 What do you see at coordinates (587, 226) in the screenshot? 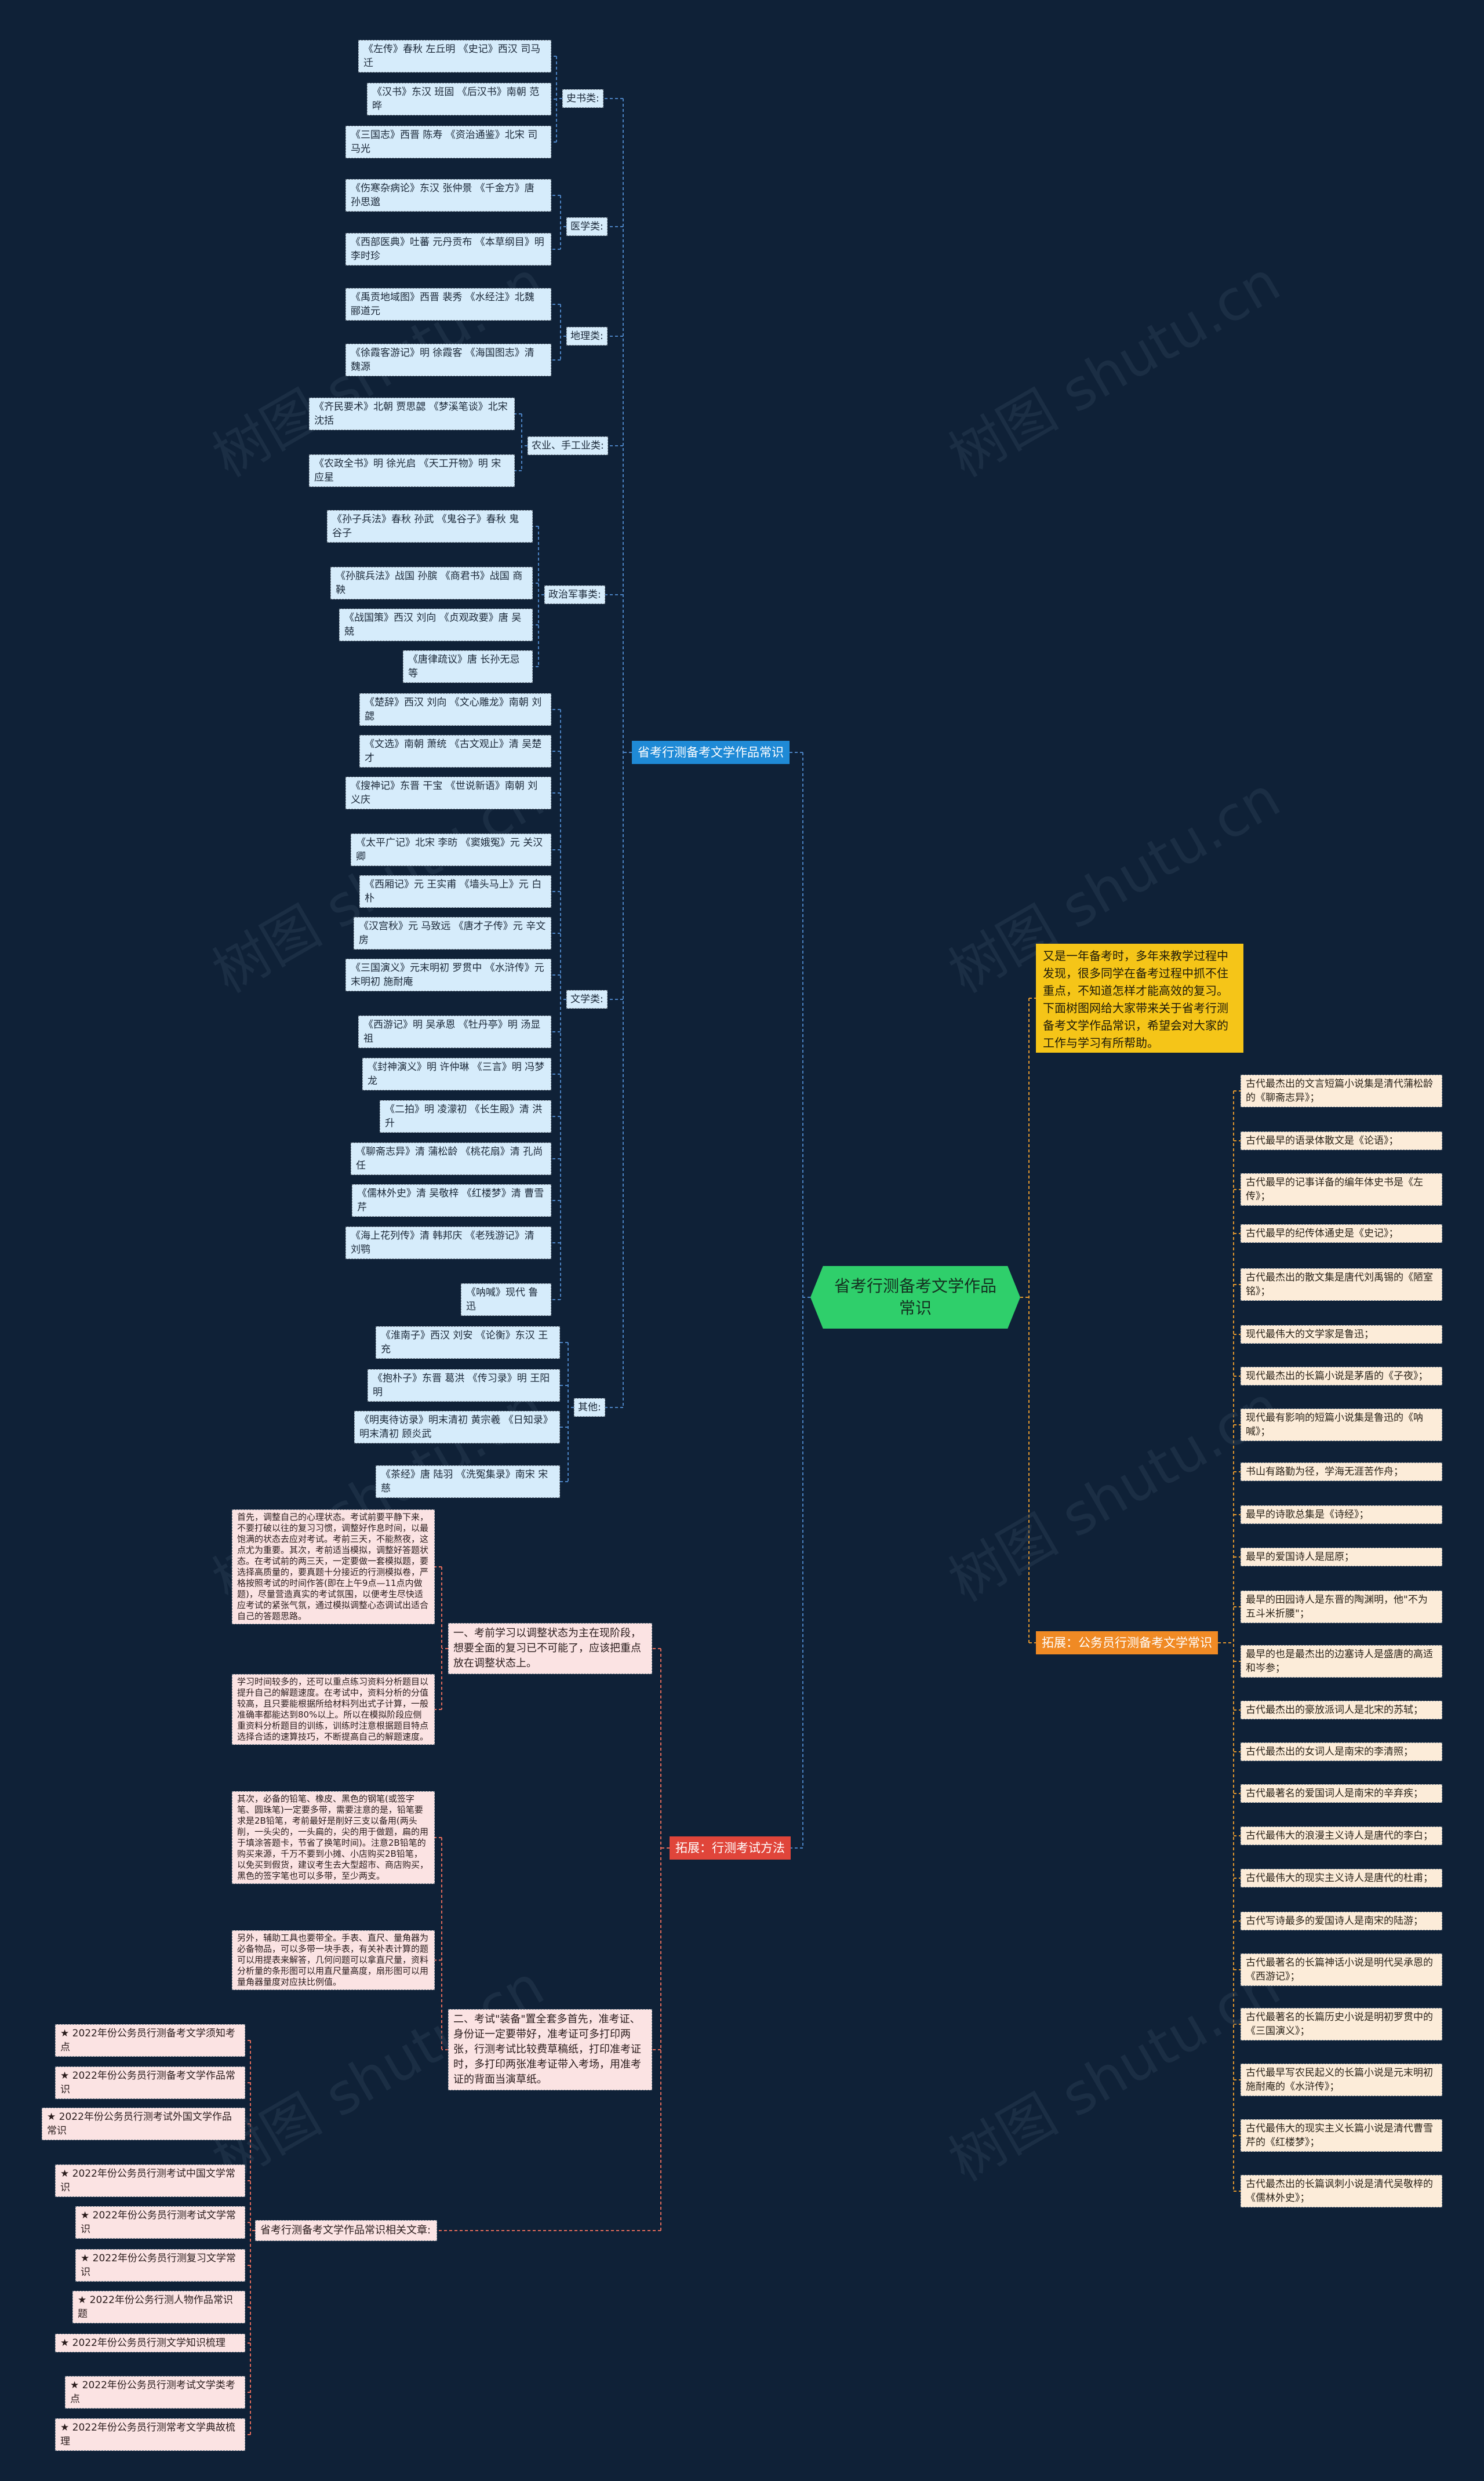
I see `category-medical: 医学类:` at bounding box center [587, 226].